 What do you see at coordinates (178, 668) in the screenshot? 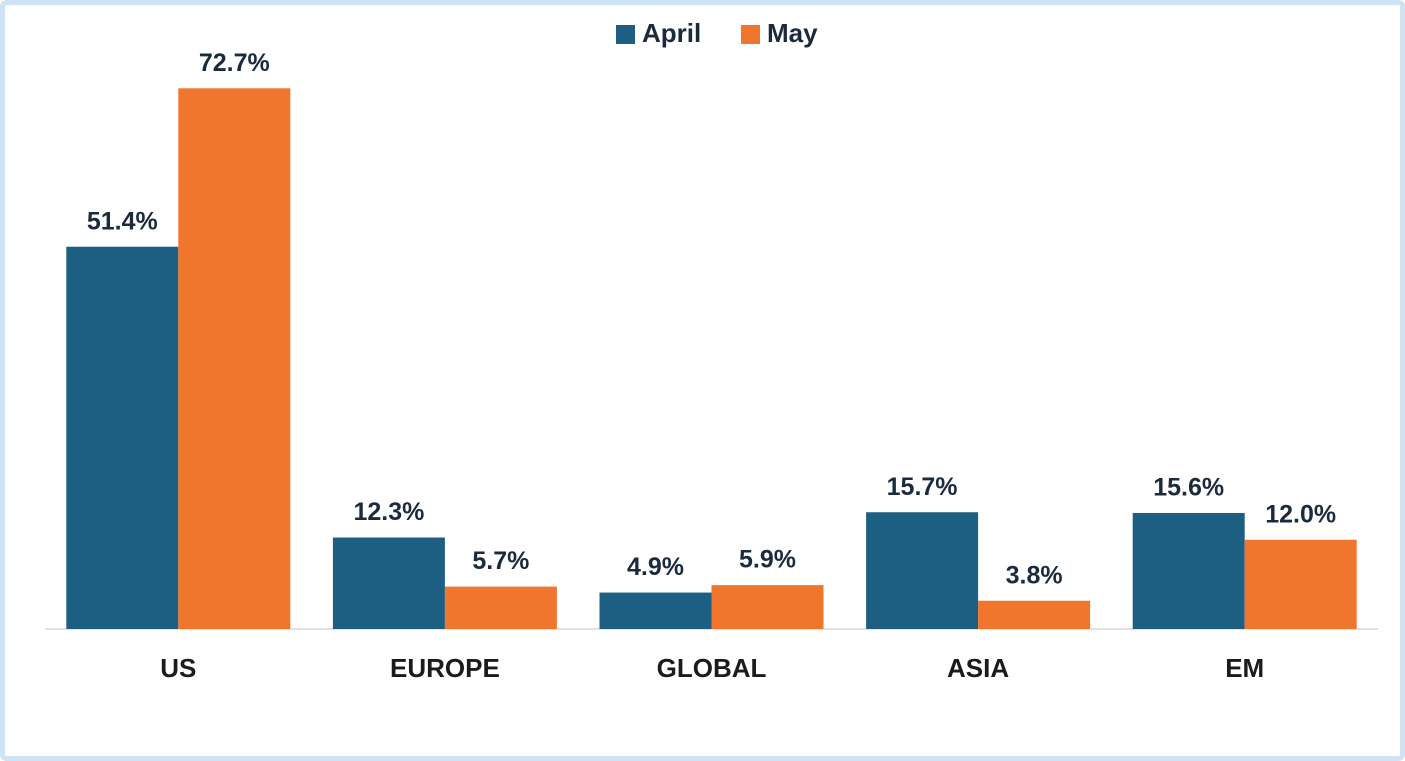
I see `x-tick-label: US` at bounding box center [178, 668].